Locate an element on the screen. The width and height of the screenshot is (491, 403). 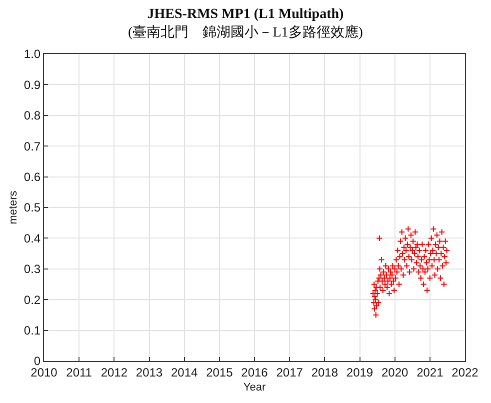
x-tick-label: 2018 is located at coordinates (324, 372).